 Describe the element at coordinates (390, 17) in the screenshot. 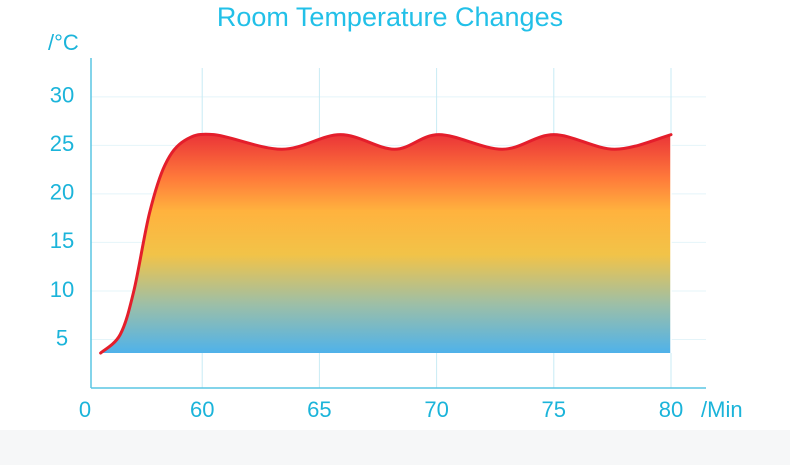

I see `chart-title: Room Temperature Changes` at that location.